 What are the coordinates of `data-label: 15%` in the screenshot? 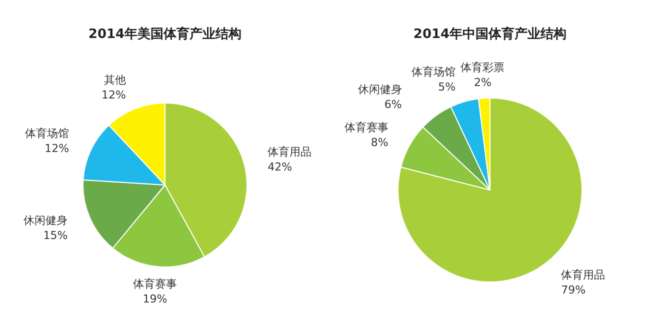 It's located at (55, 235).